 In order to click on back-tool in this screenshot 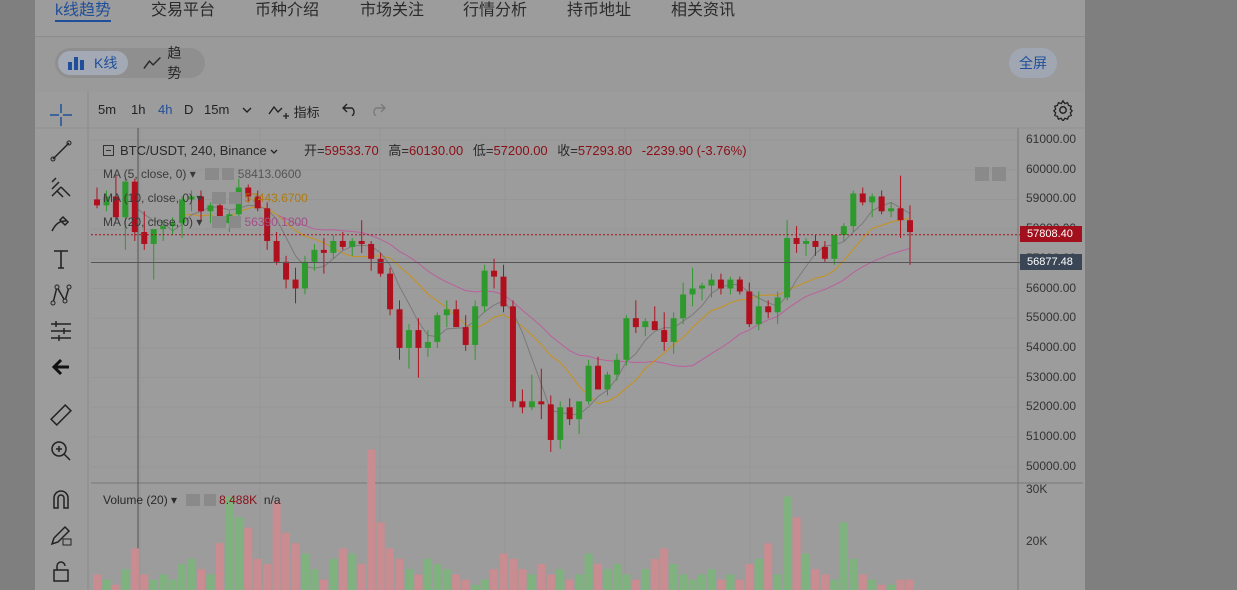, I will do `click(61, 367)`.